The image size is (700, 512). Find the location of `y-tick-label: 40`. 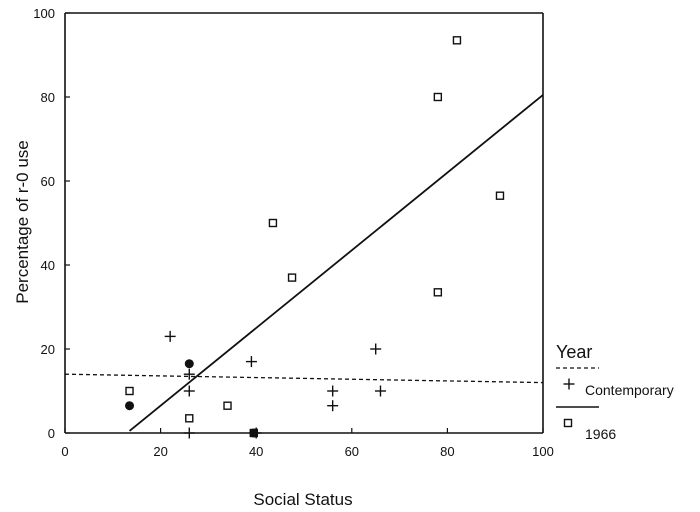

y-tick-label: 40 is located at coordinates (48, 265).